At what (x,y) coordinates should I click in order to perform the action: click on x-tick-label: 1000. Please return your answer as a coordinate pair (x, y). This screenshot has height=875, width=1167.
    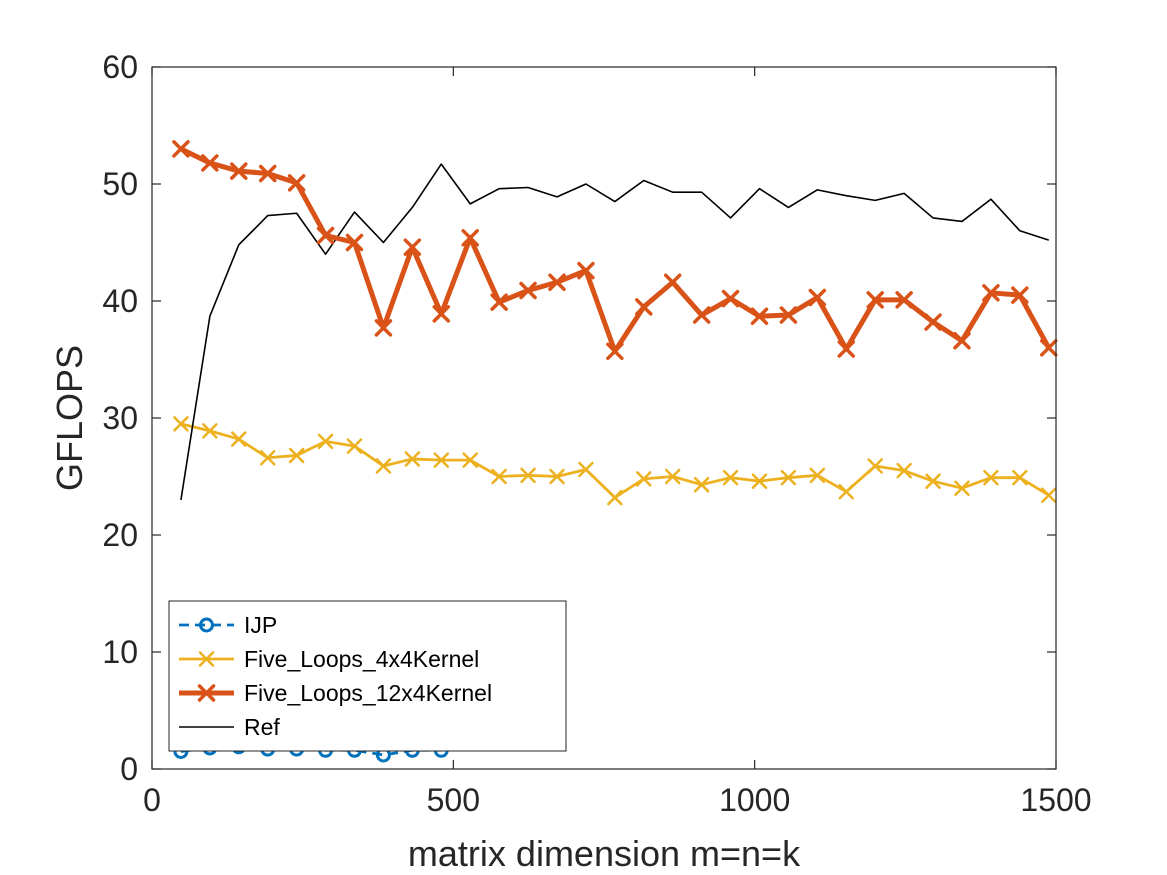
    Looking at the image, I should click on (754, 800).